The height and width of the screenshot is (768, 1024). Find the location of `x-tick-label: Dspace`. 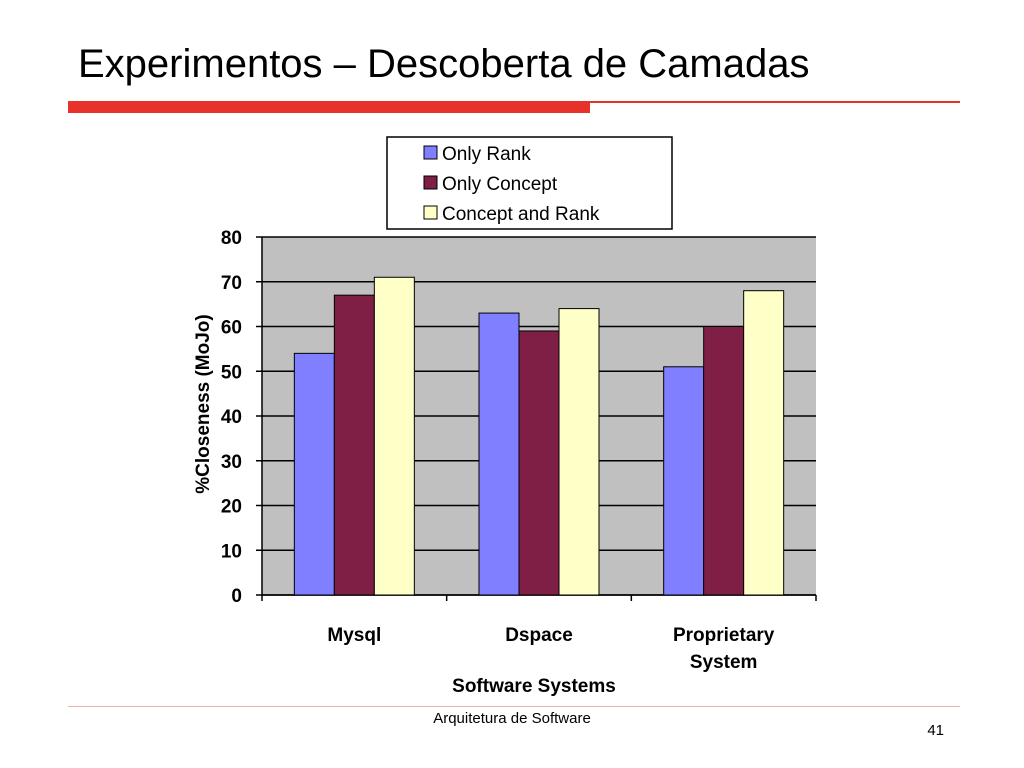

x-tick-label: Dspace is located at coordinates (539, 635).